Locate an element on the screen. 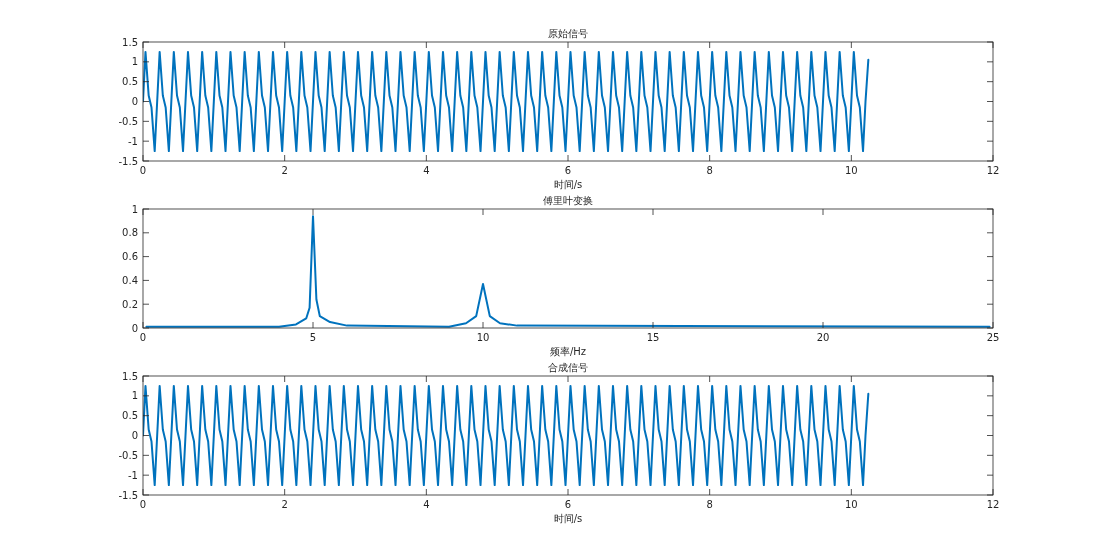 The height and width of the screenshot is (556, 1098). x-tick-label: 20 is located at coordinates (823, 337).